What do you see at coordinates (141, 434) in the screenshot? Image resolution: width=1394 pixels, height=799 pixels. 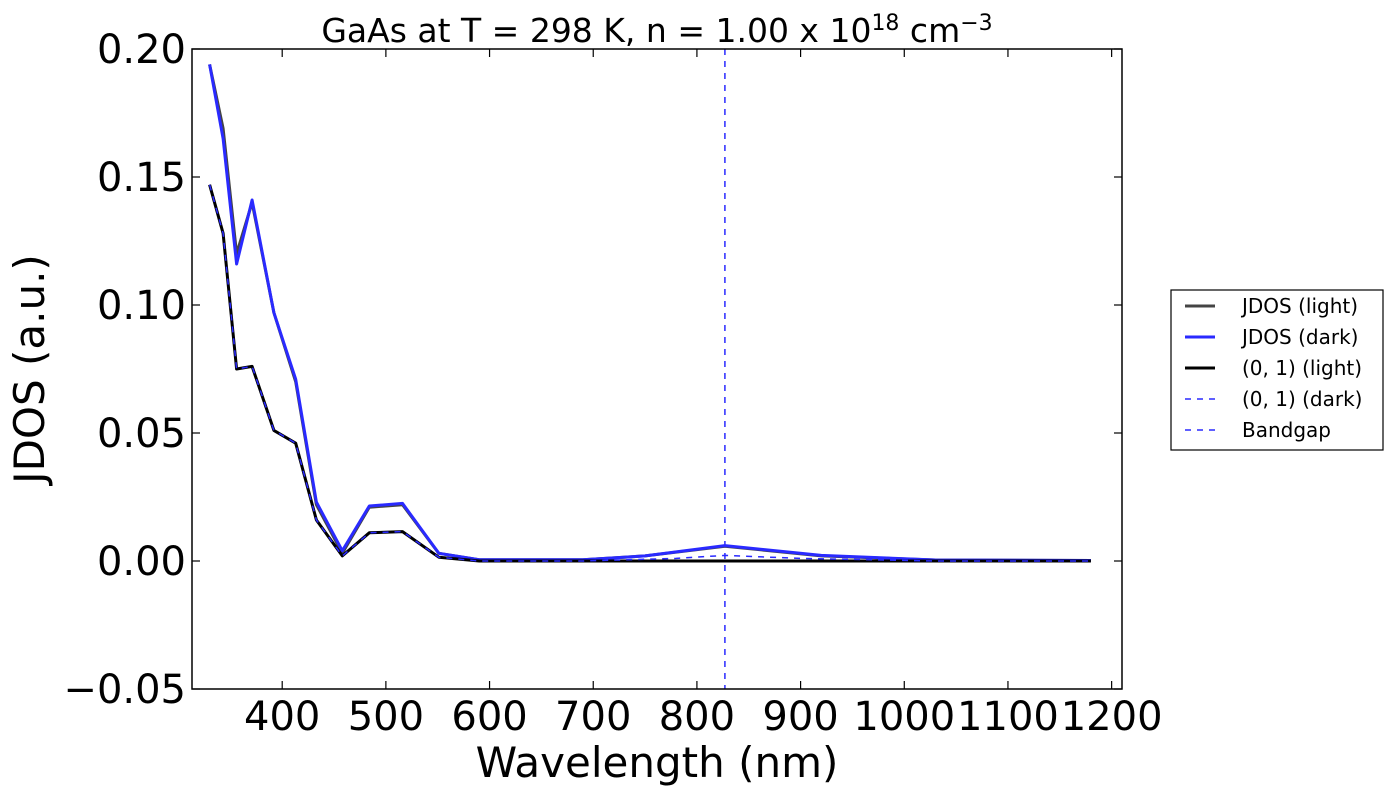 I see `y-tick-label: 0.05` at bounding box center [141, 434].